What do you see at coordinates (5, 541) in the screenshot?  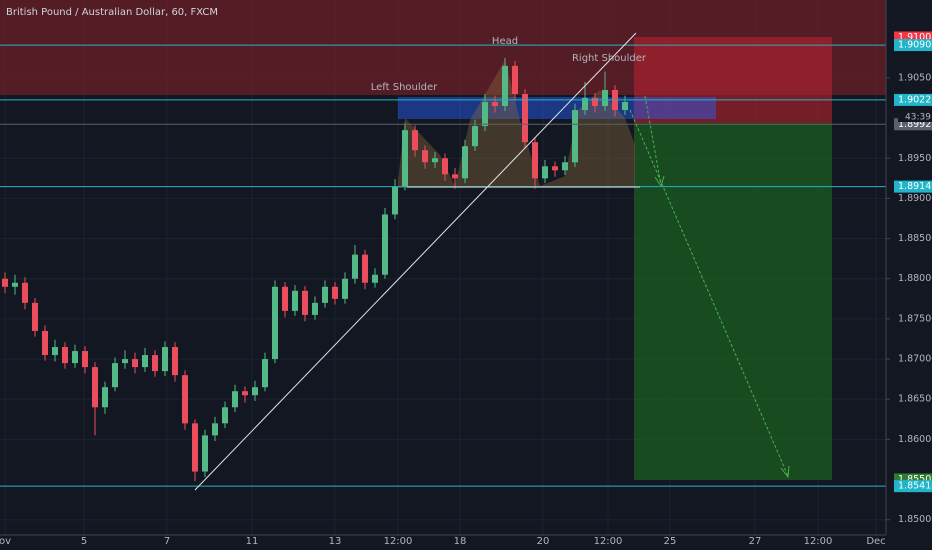 I see `x-tick-label: ov` at bounding box center [5, 541].